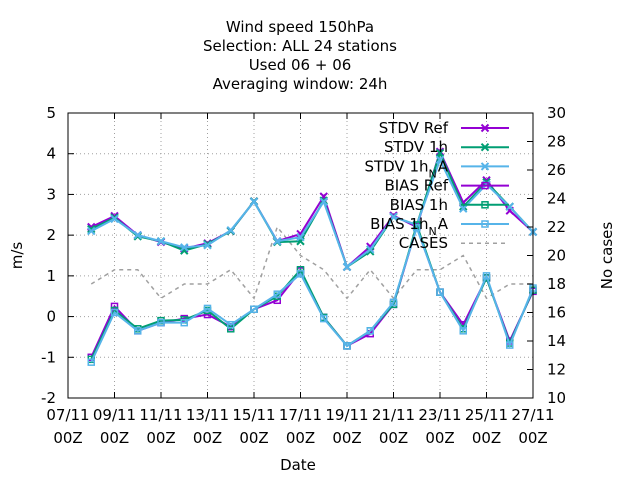 The image size is (640, 480). What do you see at coordinates (300, 84) in the screenshot?
I see `chart-title-line: Averaging window: 24h` at bounding box center [300, 84].